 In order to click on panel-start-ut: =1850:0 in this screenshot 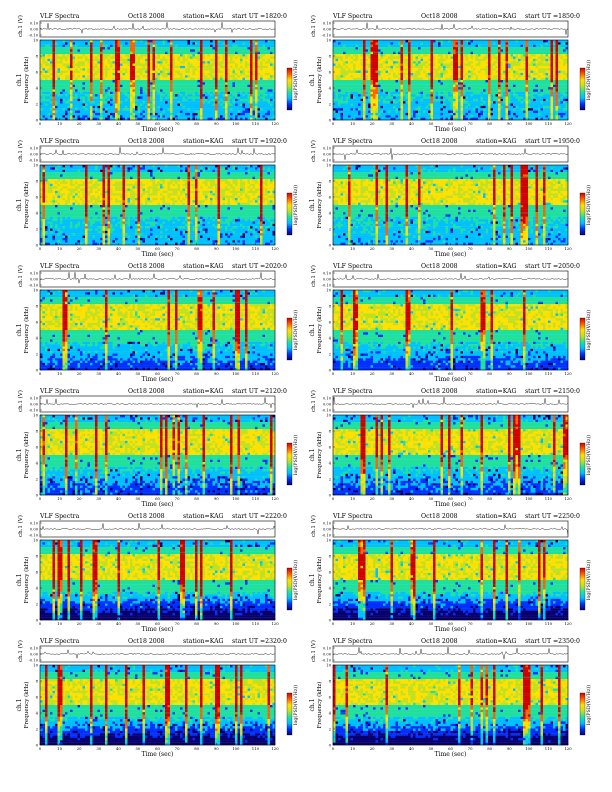, I will do `click(566, 16)`.